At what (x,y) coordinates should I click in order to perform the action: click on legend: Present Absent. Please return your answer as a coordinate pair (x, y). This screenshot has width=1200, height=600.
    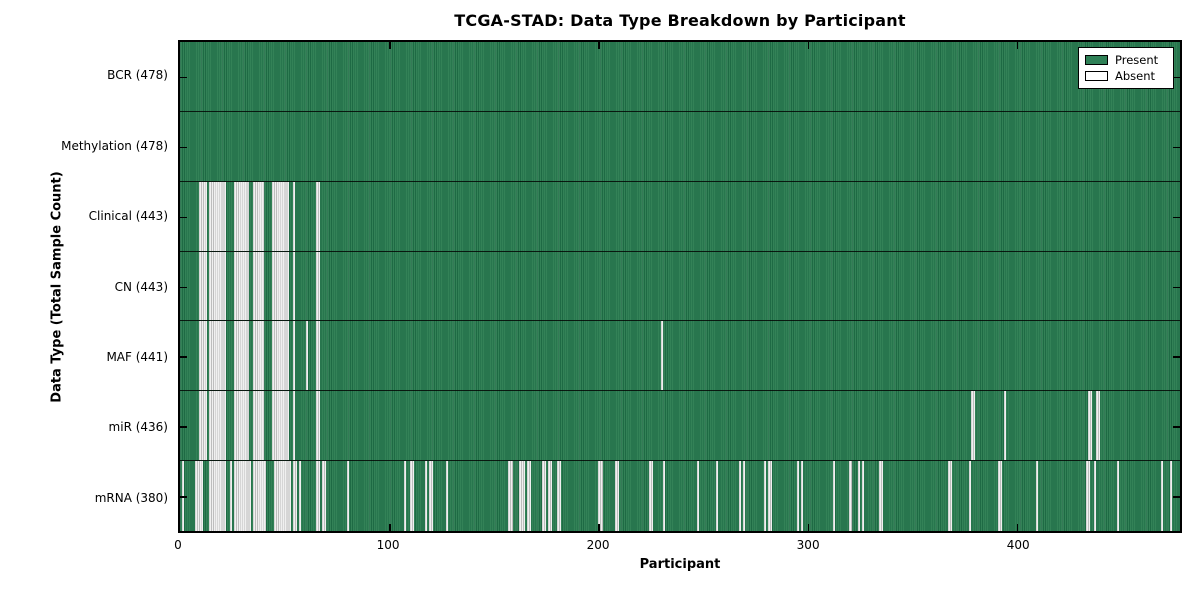
    Looking at the image, I should click on (1126, 68).